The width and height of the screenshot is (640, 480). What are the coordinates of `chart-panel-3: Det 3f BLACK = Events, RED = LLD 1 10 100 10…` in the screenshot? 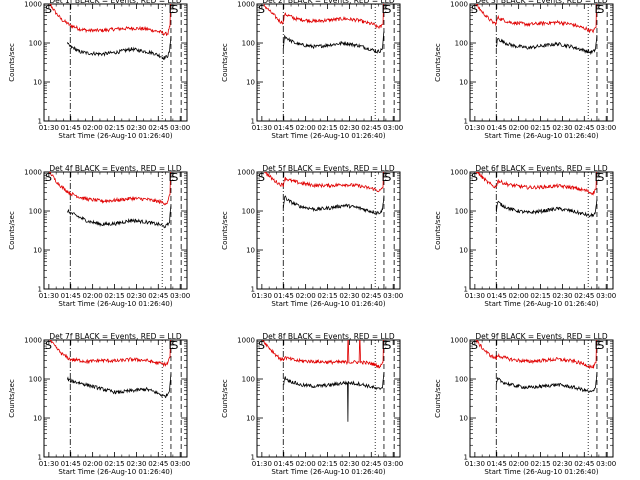 It's located at (525, 70).